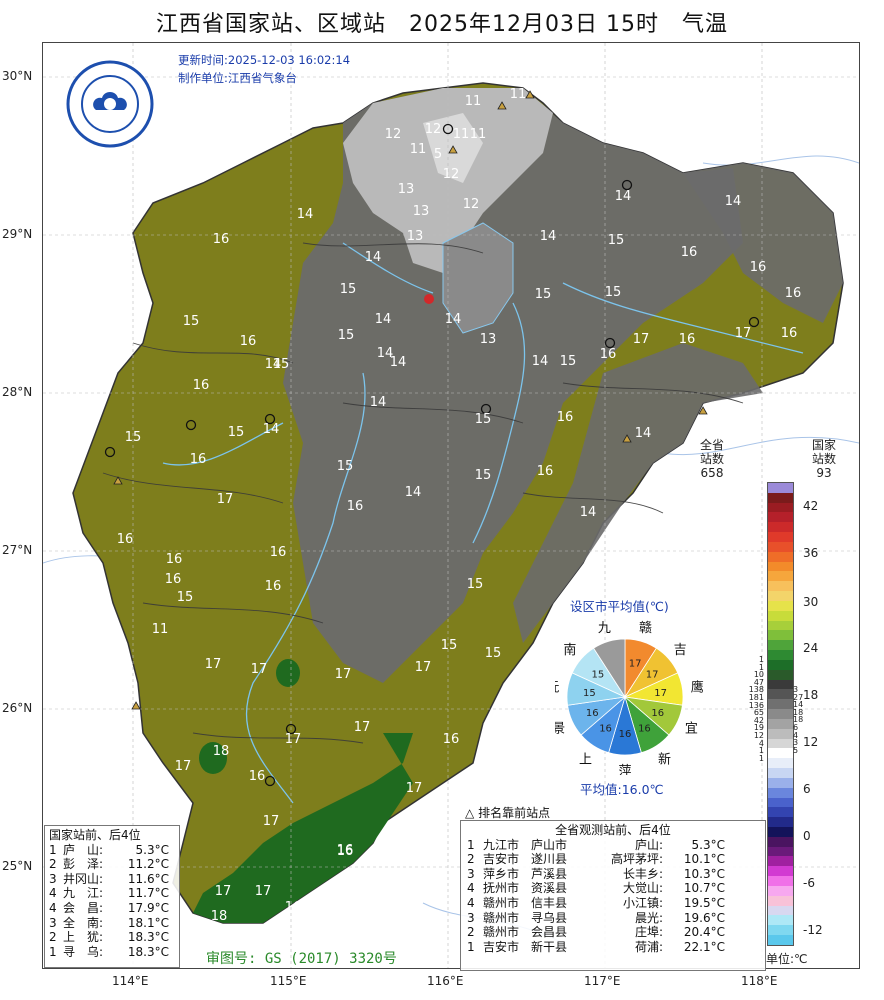 This screenshot has height=1000, width=884. Describe the element at coordinates (642, 902) in the screenshot. I see `all-ranking-station: 小江镇:` at that location.